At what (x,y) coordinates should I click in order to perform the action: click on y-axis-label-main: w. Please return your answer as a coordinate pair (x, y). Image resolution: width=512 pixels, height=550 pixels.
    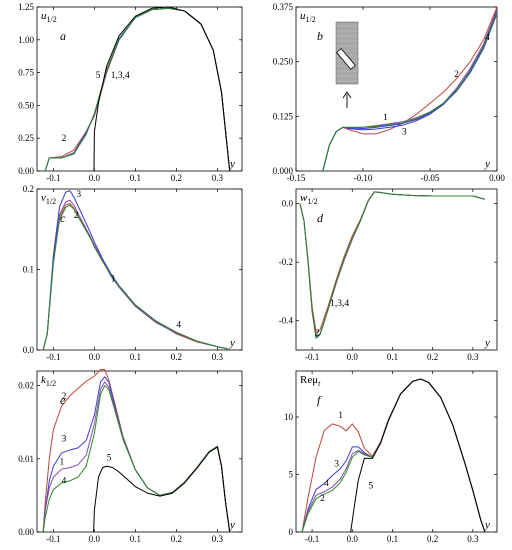
    Looking at the image, I should click on (304, 198).